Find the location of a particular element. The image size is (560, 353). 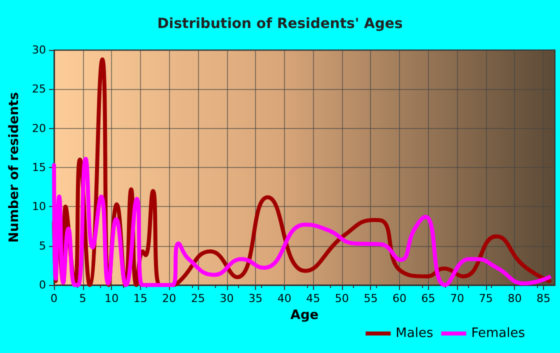

x-tick-label: 5 is located at coordinates (82, 298).